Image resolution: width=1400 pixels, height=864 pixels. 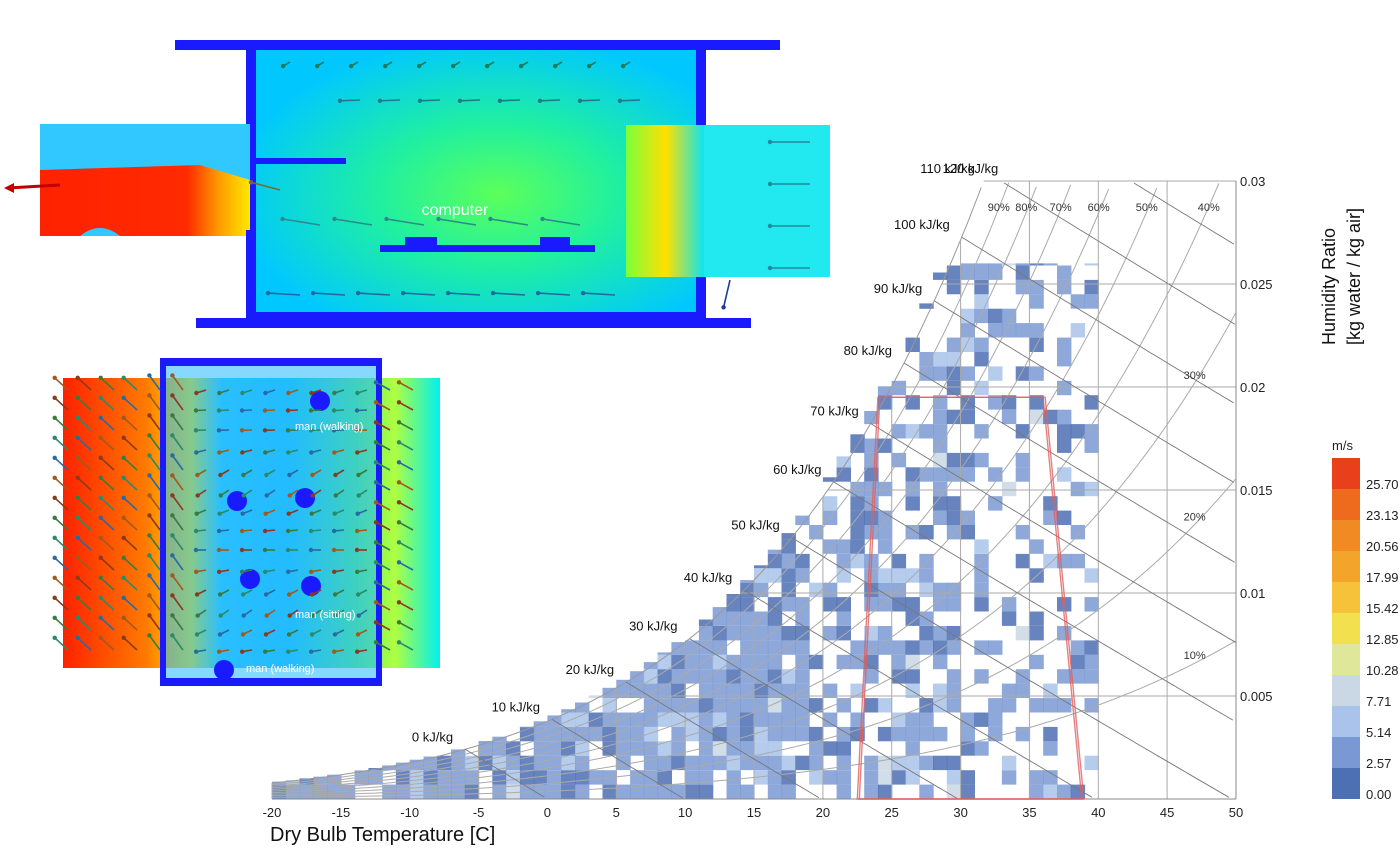 What do you see at coordinates (1083, 391) in the screenshot?
I see `enthalpy-line` at bounding box center [1083, 391].